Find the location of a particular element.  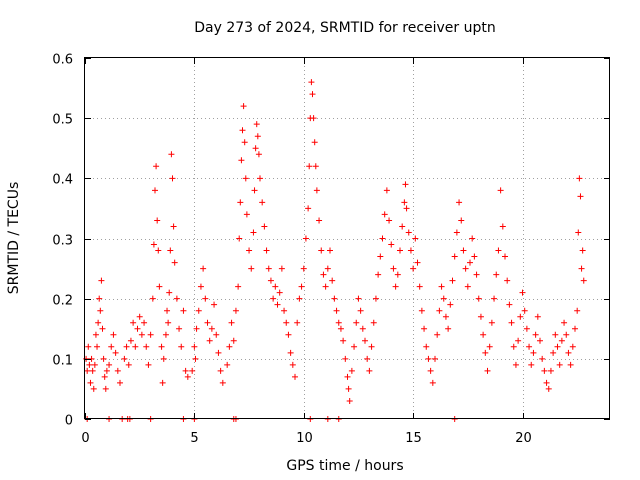

x-axis-label: GPS time / hours is located at coordinates (344, 466).